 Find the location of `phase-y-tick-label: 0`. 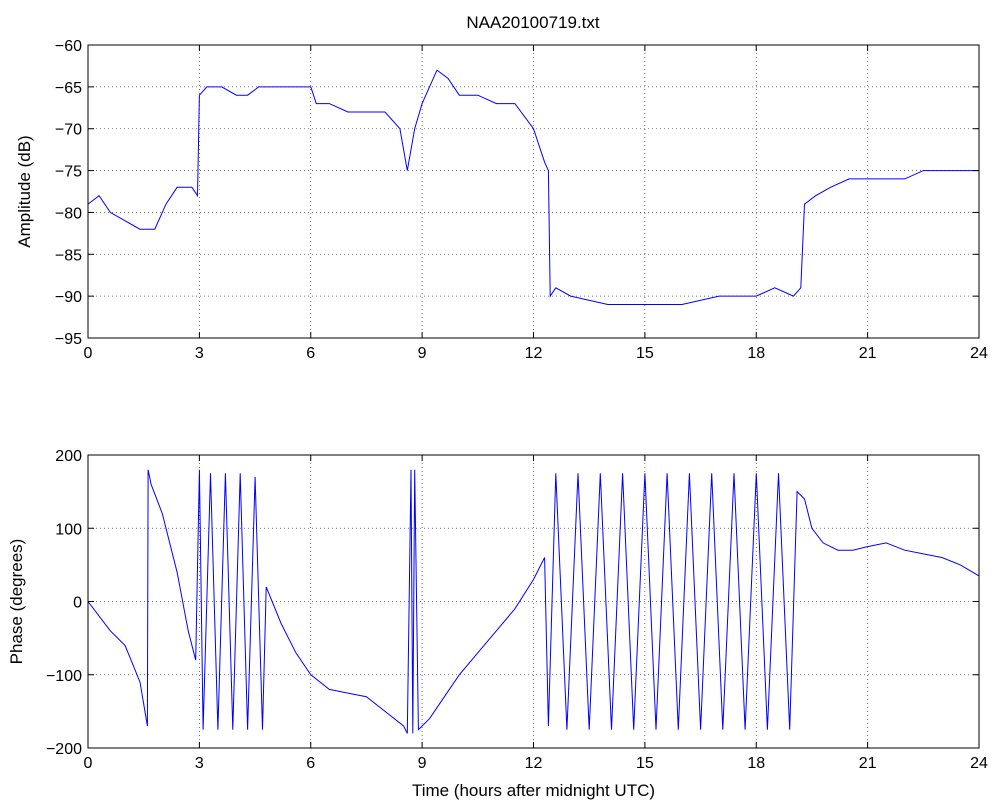

phase-y-tick-label: 0 is located at coordinates (77, 603).